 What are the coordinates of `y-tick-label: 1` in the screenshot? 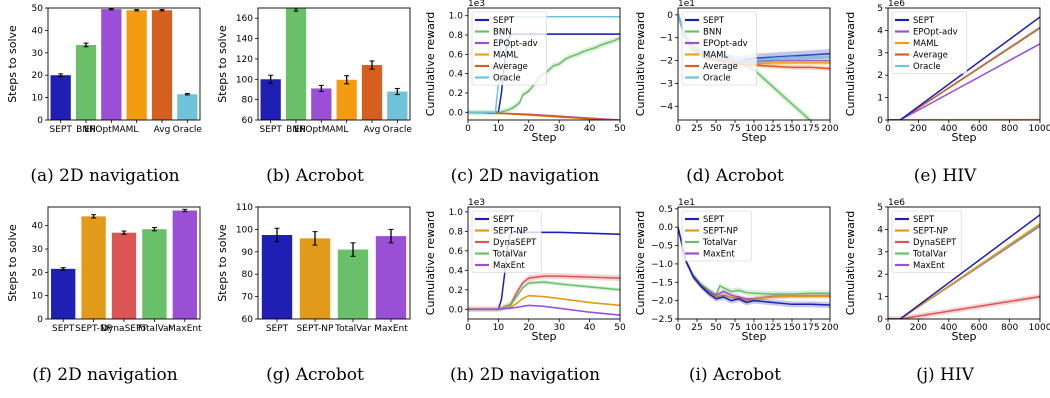 It's located at (880, 99).